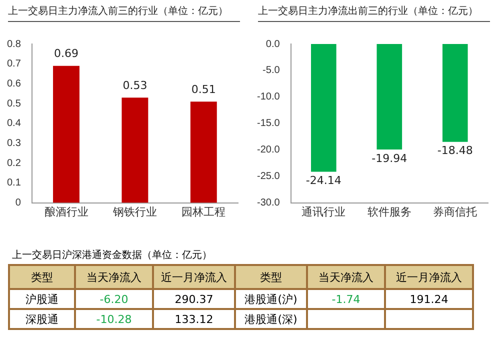 This screenshot has height=362, width=500. What do you see at coordinates (324, 211) in the screenshot?
I see `x-tick-label: 通讯行业` at bounding box center [324, 211].